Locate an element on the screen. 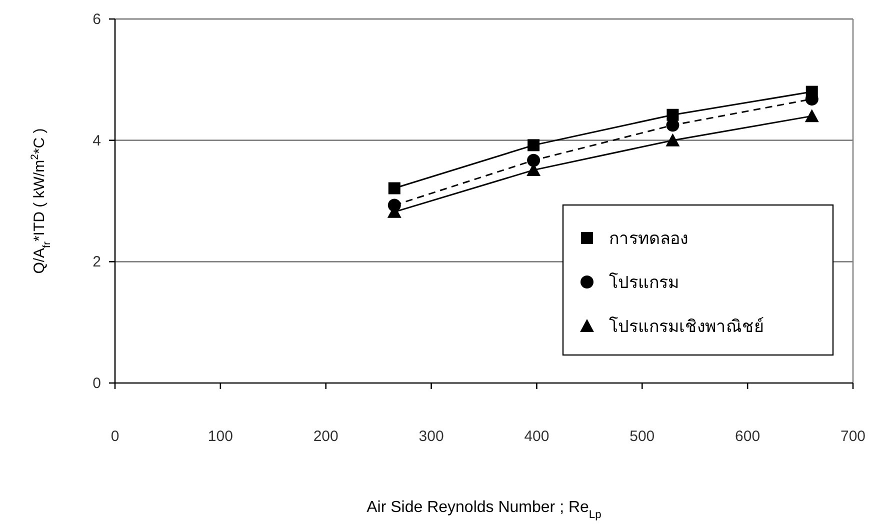 Image resolution: width=892 pixels, height=524 pixels. legend-label: การทดลอง is located at coordinates (648, 238).